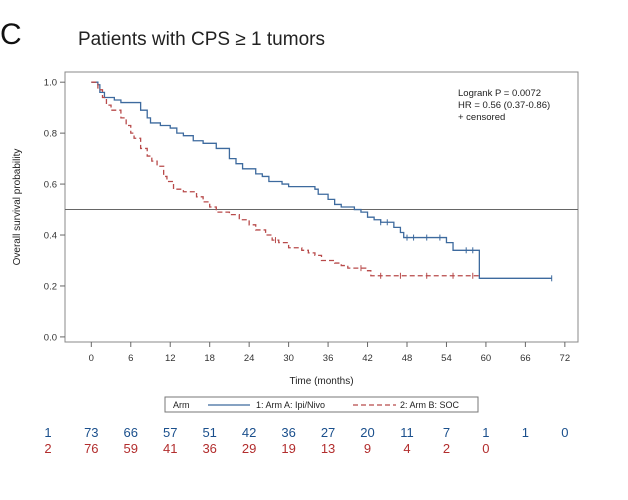 This screenshot has height=500, width=628. Describe the element at coordinates (50, 134) in the screenshot. I see `y-tick-label: 0.8` at that location.